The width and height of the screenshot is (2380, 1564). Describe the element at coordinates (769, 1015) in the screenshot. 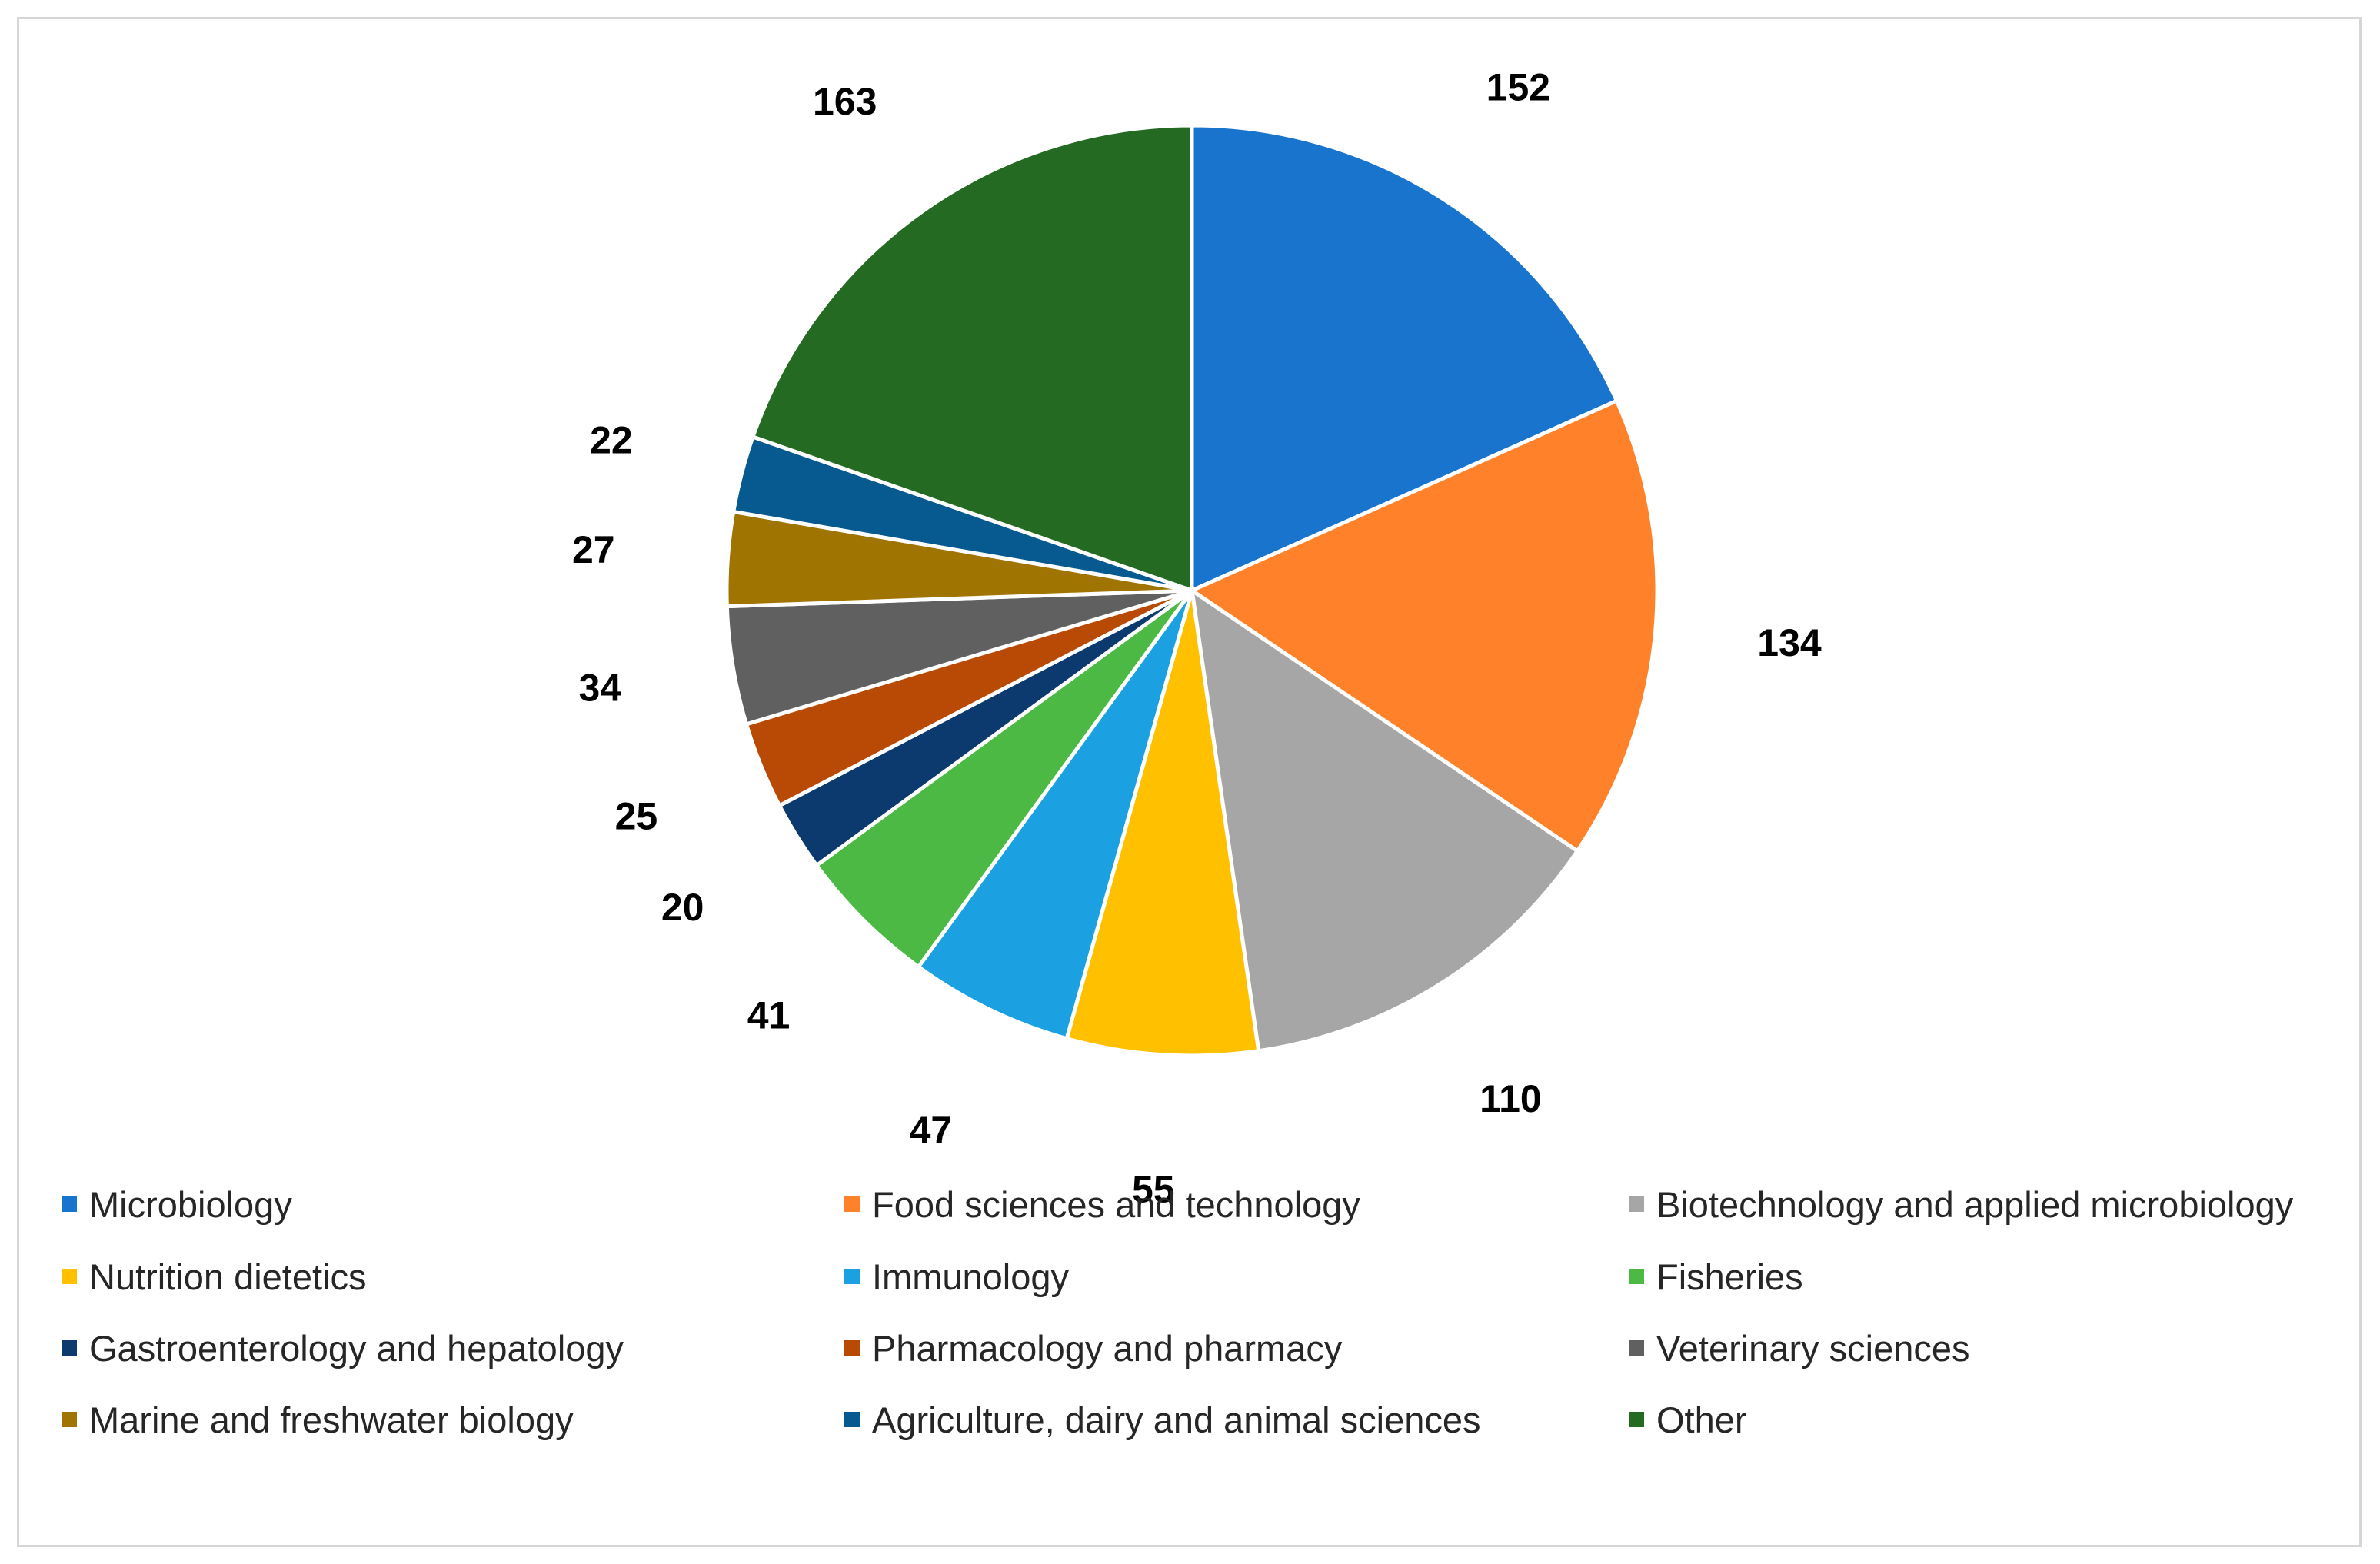

I see `pie-data-label: 41` at that location.